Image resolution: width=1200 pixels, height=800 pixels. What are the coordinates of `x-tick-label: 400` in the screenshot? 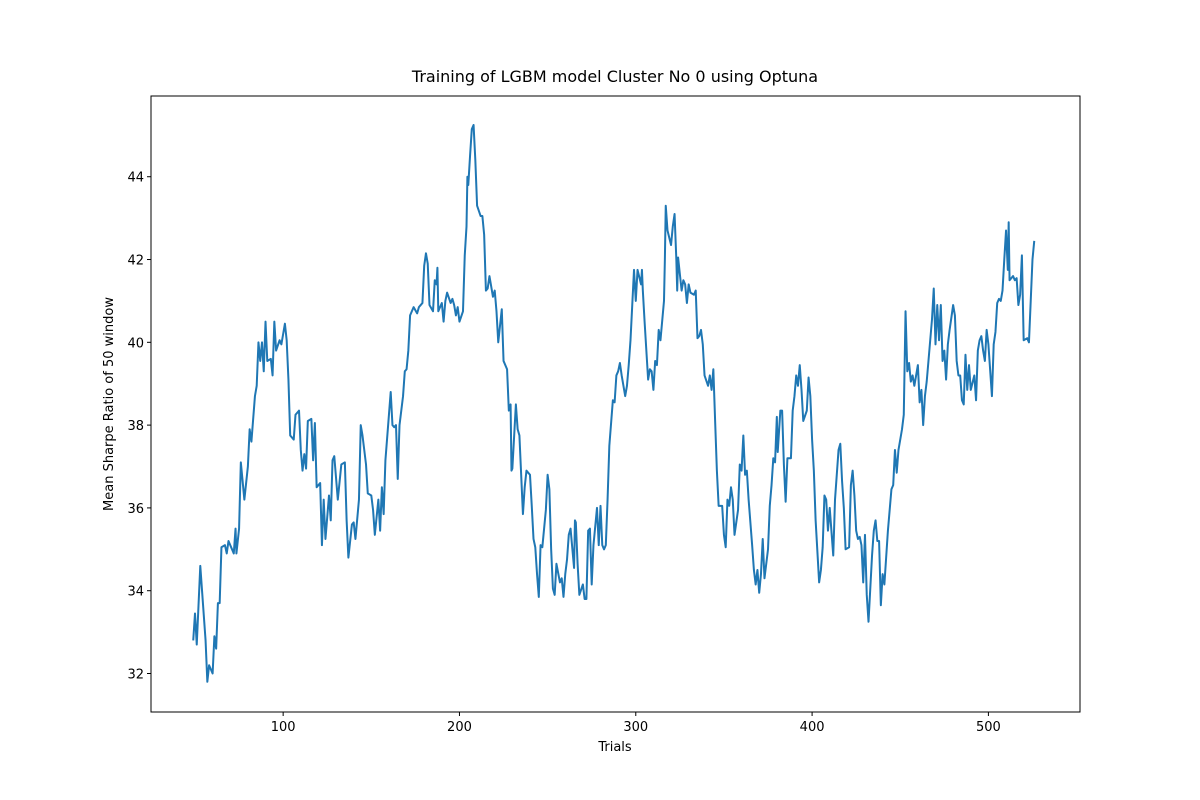 It's located at (812, 727).